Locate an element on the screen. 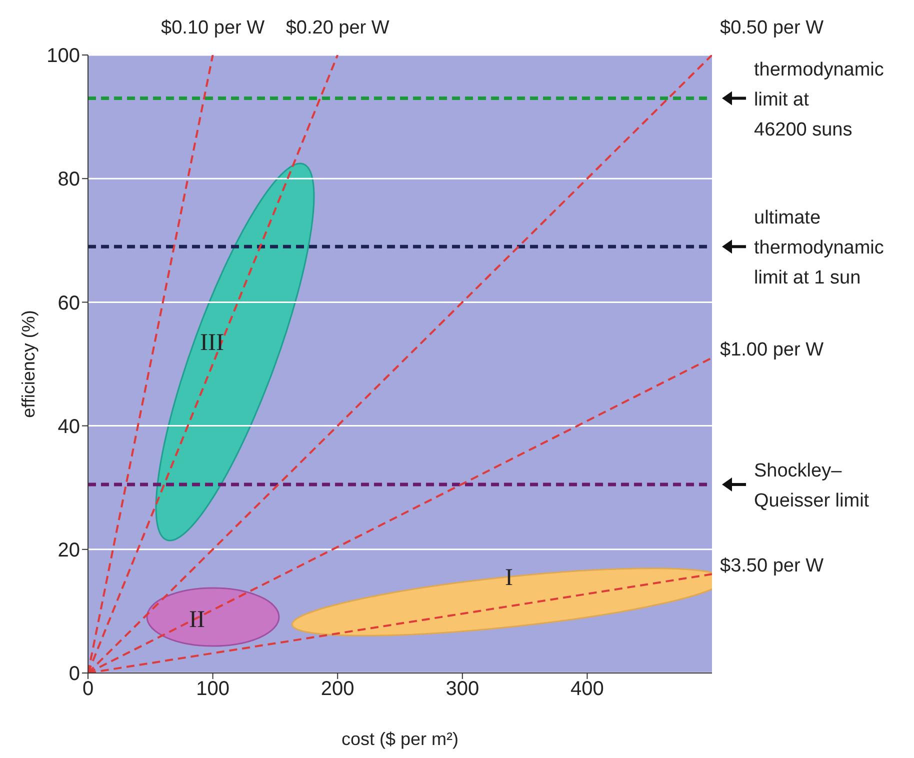 This screenshot has width=914, height=758. y-tick-label: 20 is located at coordinates (69, 551).